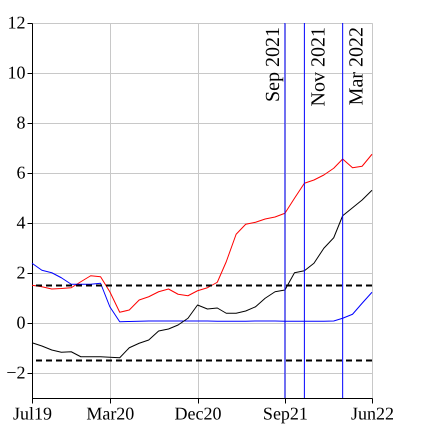  Describe the element at coordinates (17, 72) in the screenshot. I see `y-tick-label: 10` at that location.